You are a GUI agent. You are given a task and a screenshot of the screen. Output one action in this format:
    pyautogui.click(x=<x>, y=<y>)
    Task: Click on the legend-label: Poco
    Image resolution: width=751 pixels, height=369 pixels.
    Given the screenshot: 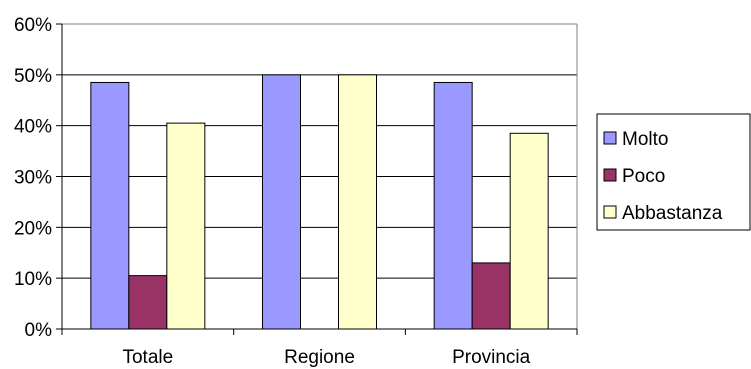 What is the action you would take?
    pyautogui.click(x=643, y=176)
    